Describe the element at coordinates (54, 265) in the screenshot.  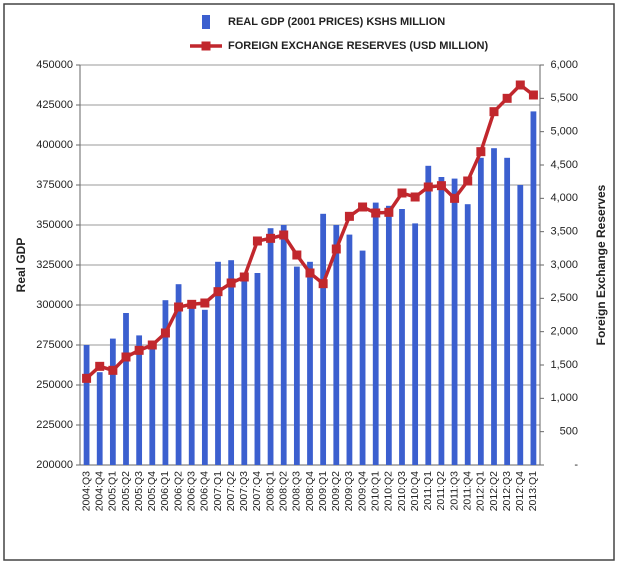
I see `y-tick-label: 325000` at that location.